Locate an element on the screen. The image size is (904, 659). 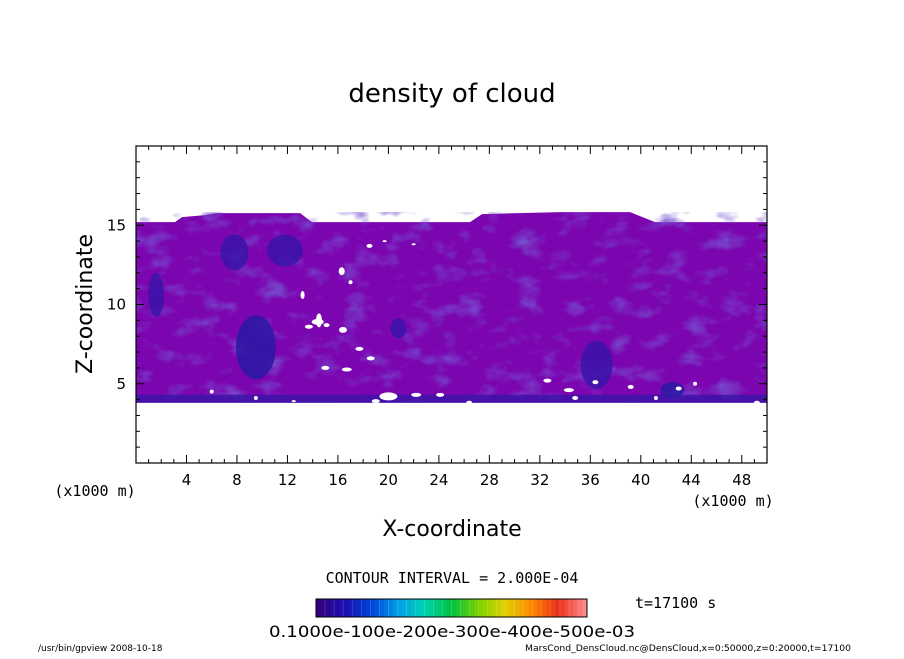
x-axis-label: X-coordinate is located at coordinates (451, 529).